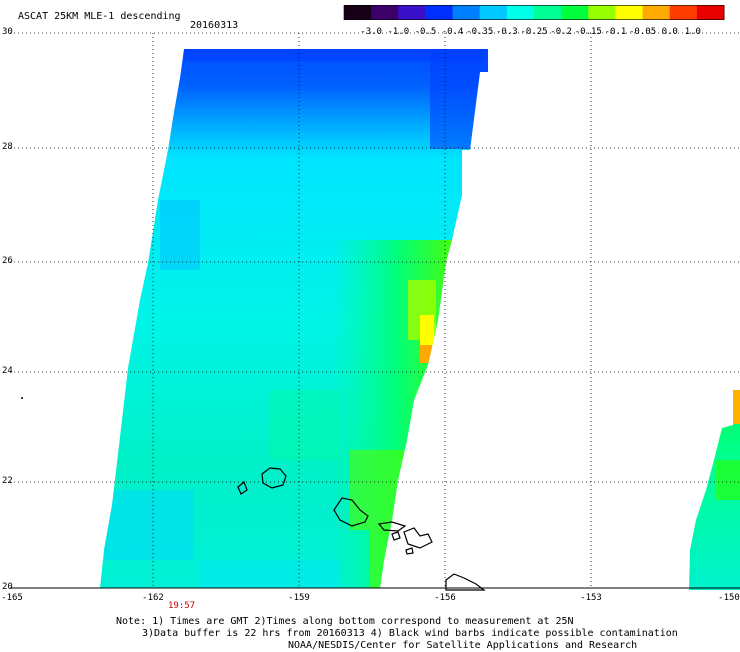 The width and height of the screenshot is (740, 652). I want to click on lon-label: -162, so click(153, 598).